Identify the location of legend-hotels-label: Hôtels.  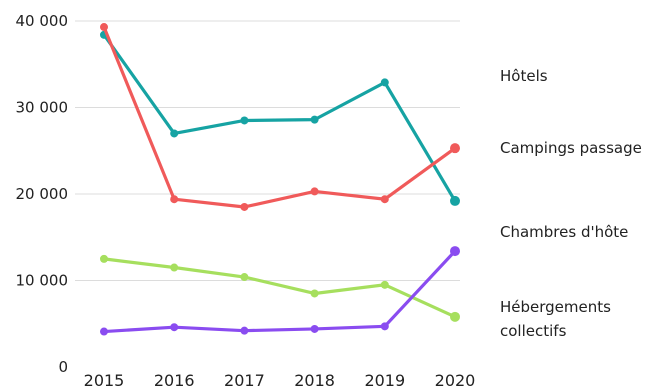
(524, 76).